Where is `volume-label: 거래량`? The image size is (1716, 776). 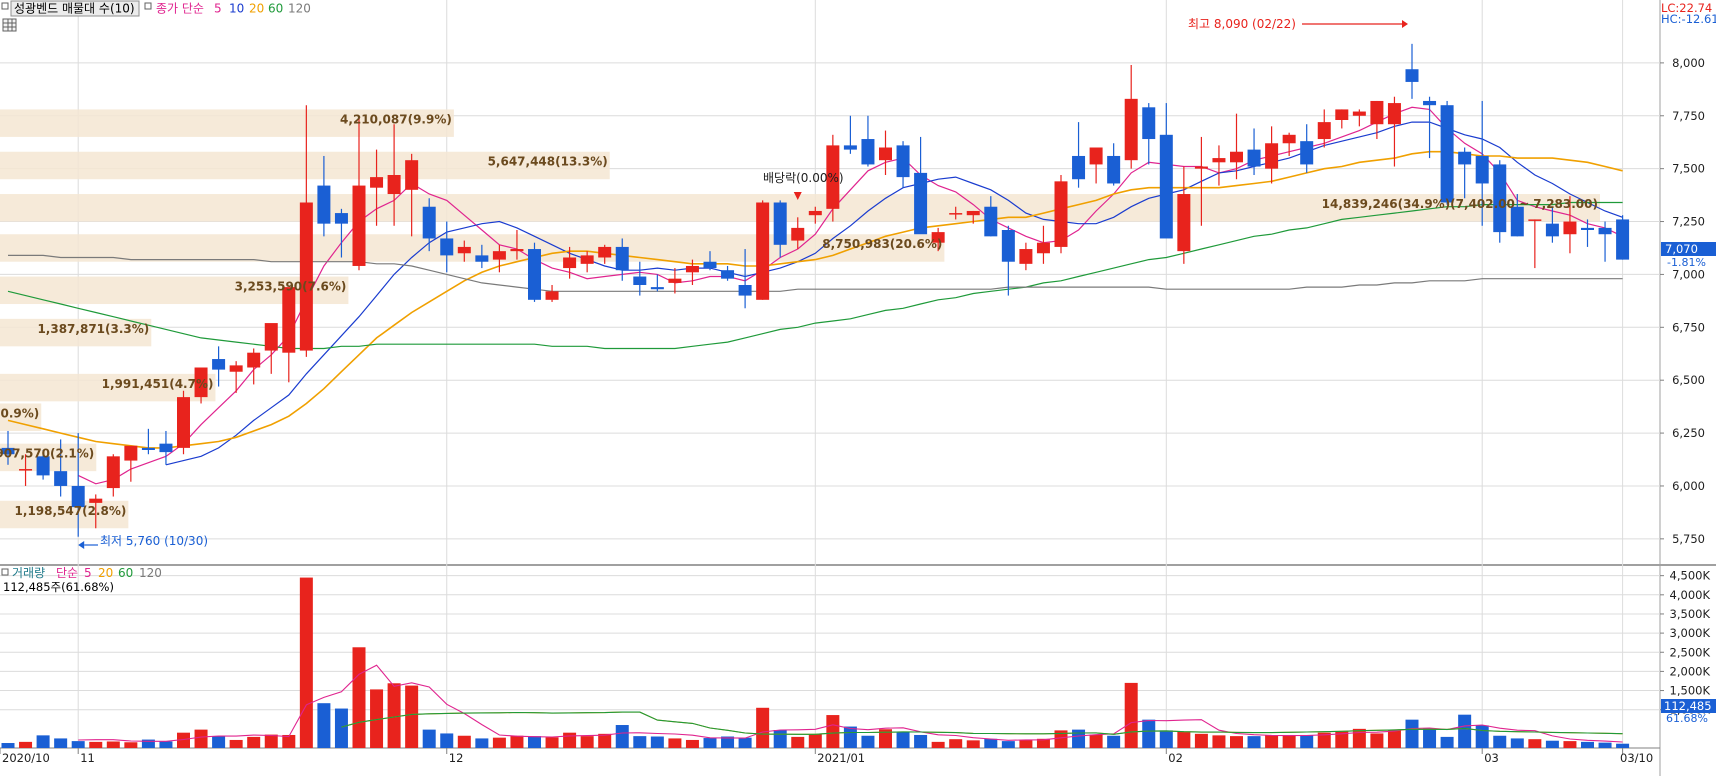
volume-label: 거래량 is located at coordinates (28, 573).